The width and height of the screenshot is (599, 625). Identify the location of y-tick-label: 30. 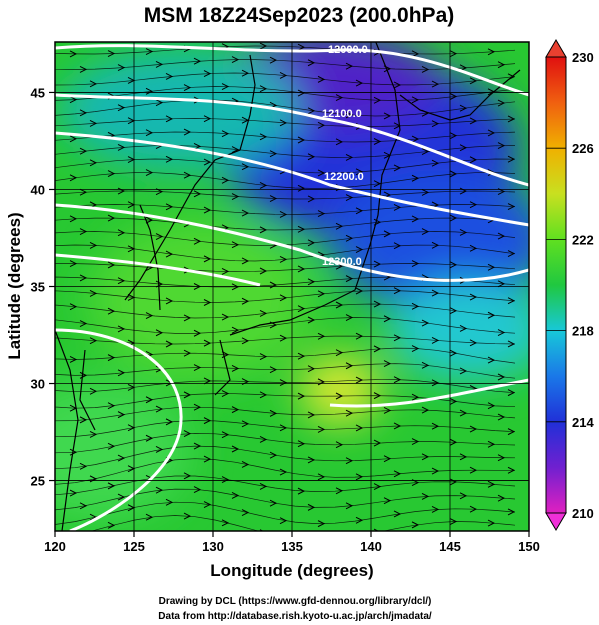
(38, 384).